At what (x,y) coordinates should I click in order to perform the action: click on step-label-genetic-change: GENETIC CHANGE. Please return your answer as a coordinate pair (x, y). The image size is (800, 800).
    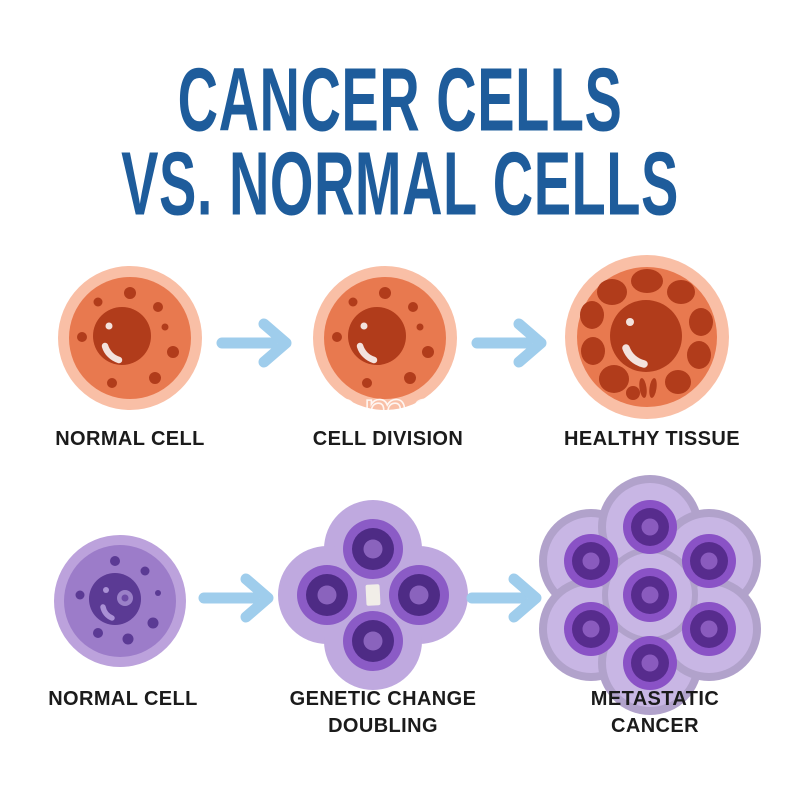
    Looking at the image, I should click on (383, 699).